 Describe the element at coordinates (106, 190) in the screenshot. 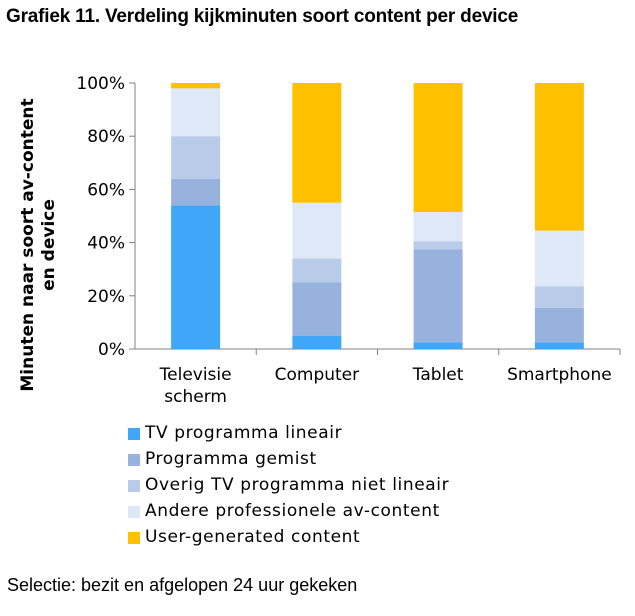

I see `y-tick-label: 60%` at that location.